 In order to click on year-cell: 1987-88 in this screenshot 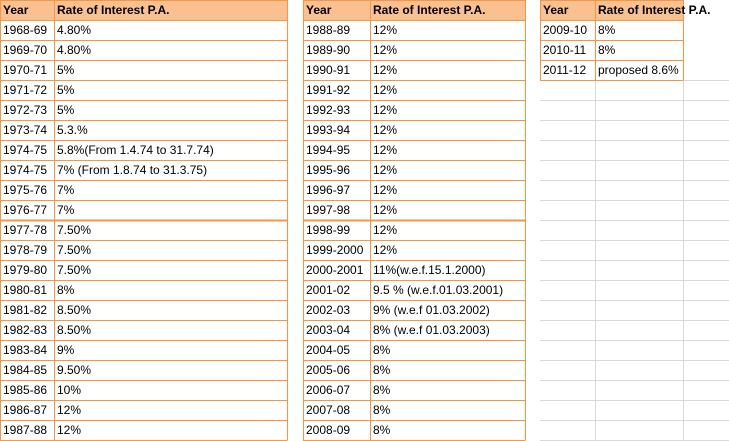, I will do `click(25, 430)`.